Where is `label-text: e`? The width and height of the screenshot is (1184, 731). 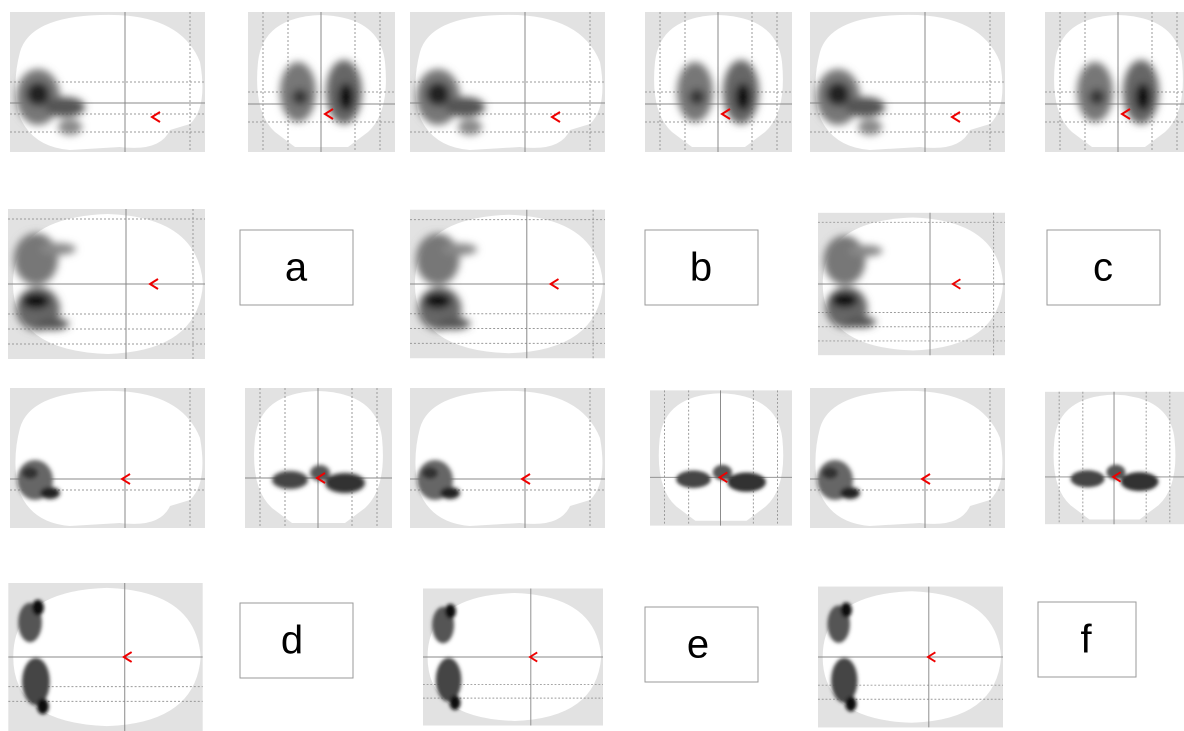 label-text: e is located at coordinates (698, 645).